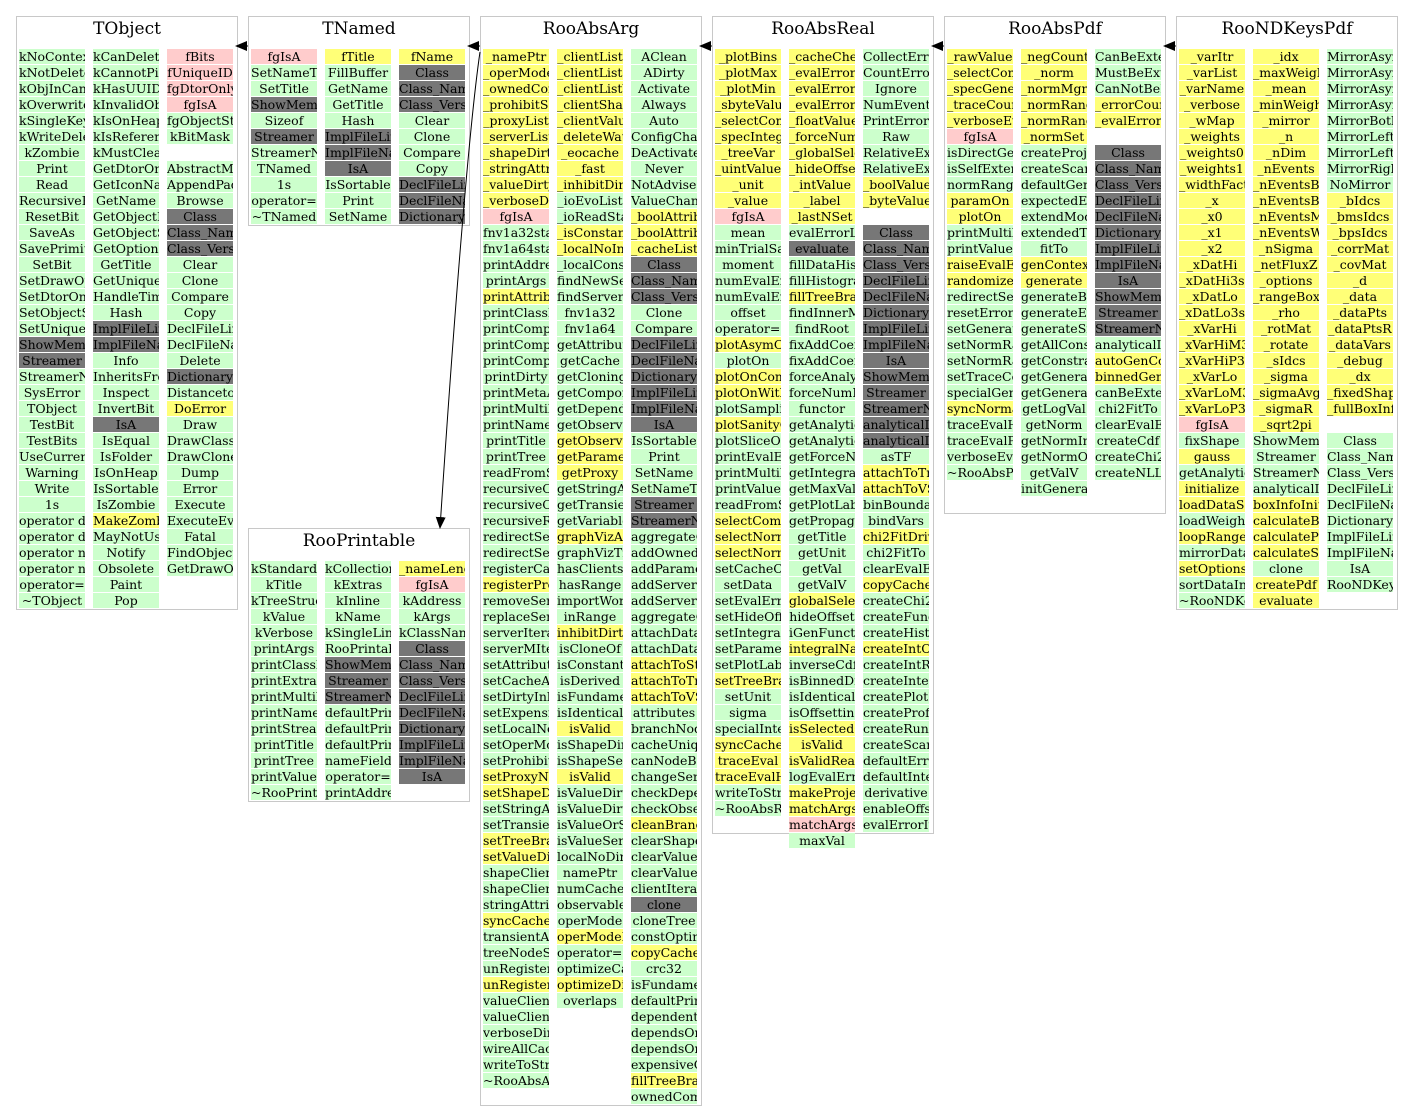 The width and height of the screenshot is (1413, 1120). Describe the element at coordinates (432, 584) in the screenshot. I see `member-cell: fgIsA` at that location.